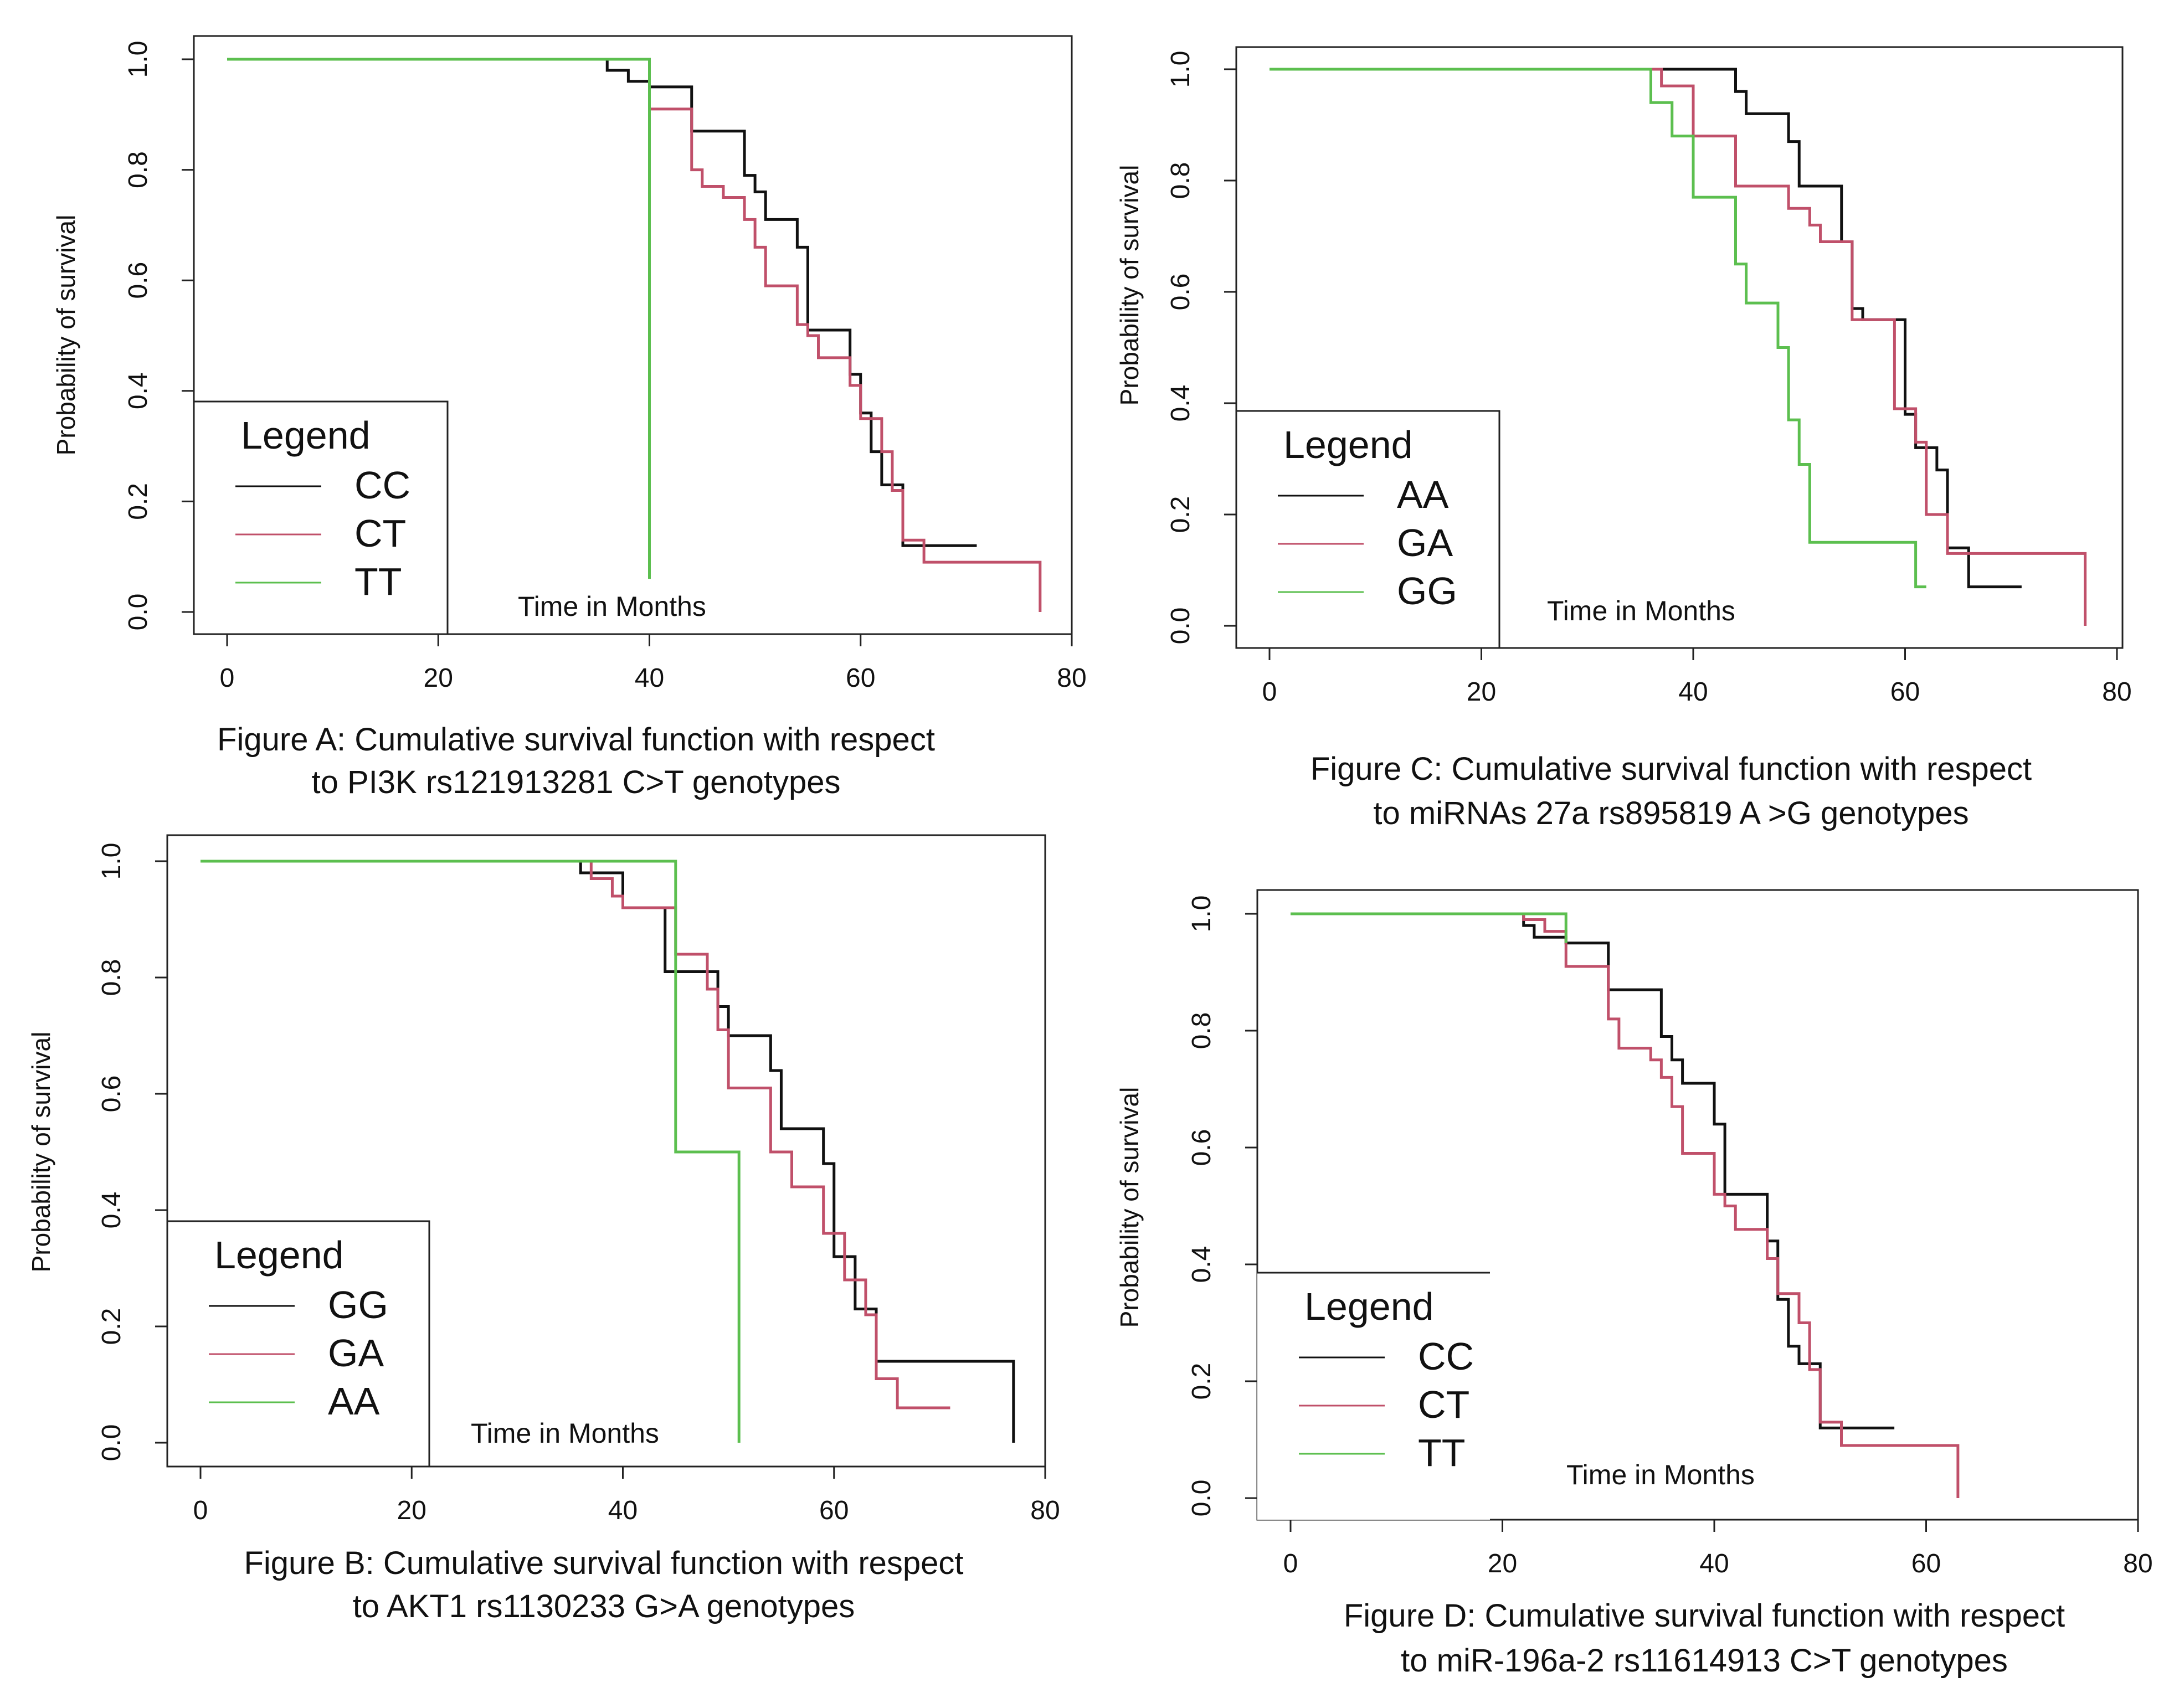 Image resolution: width=2174 pixels, height=1708 pixels. Describe the element at coordinates (356, 1353) in the screenshot. I see `legend-label-b-ga: GA` at that location.